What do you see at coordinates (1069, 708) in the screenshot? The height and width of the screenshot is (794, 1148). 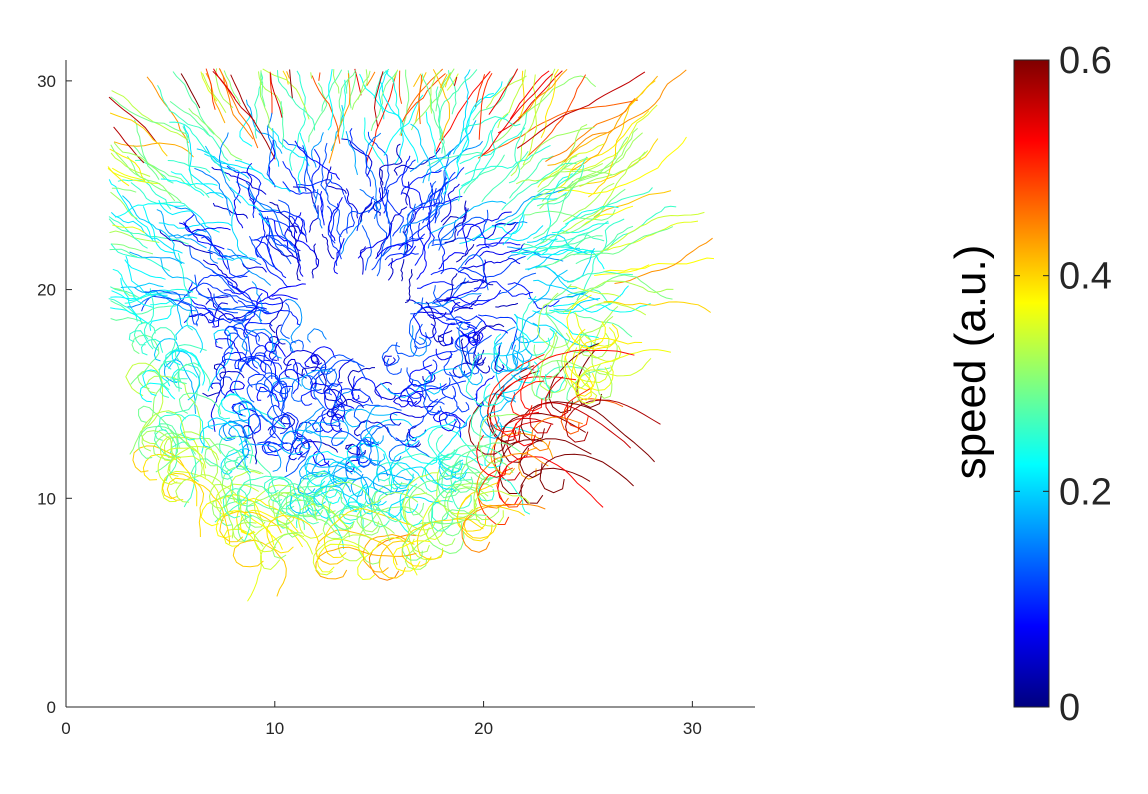 I see `colorbar-tick-label: 0` at bounding box center [1069, 708].